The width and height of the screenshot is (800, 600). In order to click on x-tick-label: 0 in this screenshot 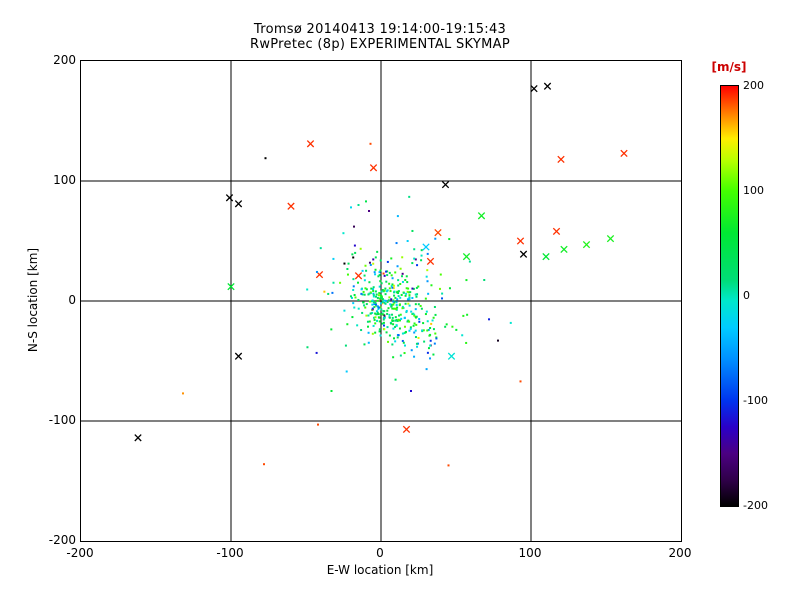, I will do `click(380, 553)`.